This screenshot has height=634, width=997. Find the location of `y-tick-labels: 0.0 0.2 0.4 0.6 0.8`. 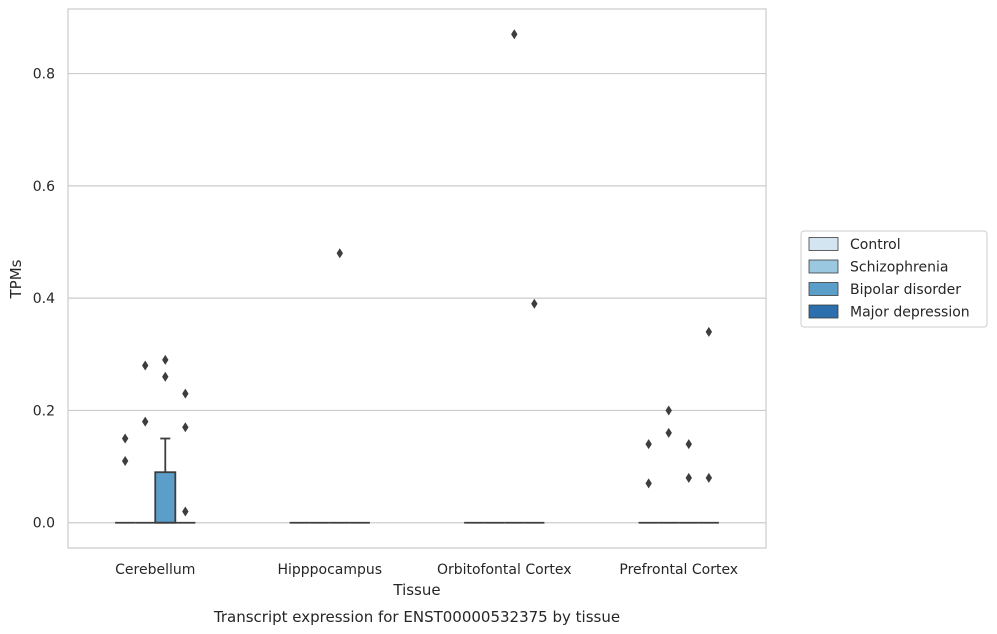

y-tick-labels: 0.0 0.2 0.4 0.6 0.8 is located at coordinates (44, 299).